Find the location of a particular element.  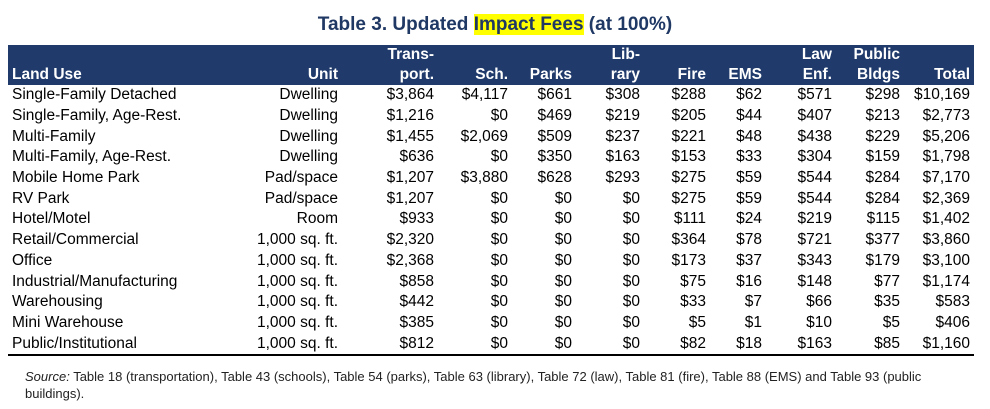

source-label: Source: is located at coordinates (47, 376).